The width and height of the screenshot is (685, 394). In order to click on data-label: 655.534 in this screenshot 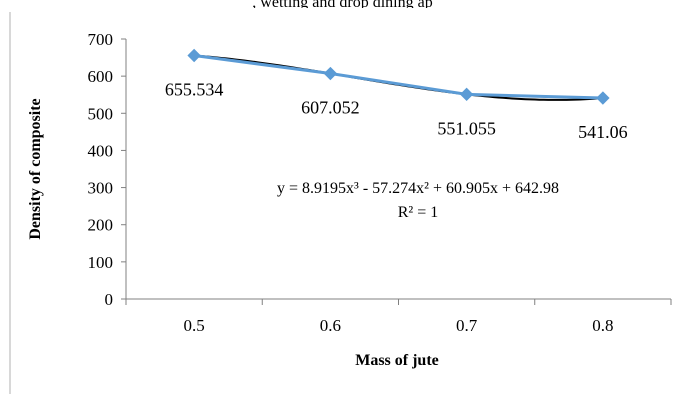, I will do `click(194, 90)`.